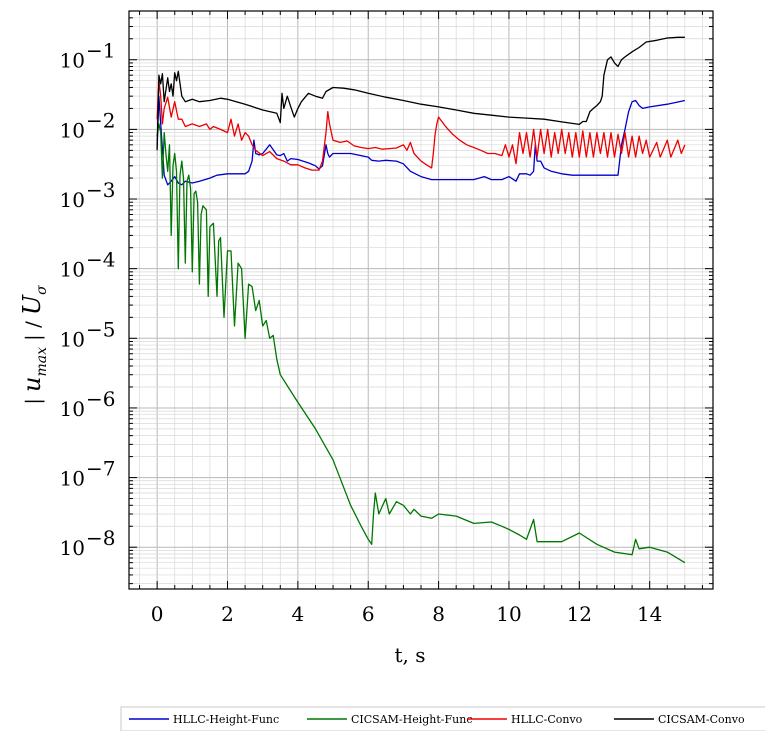  Describe the element at coordinates (100, 120) in the screenshot. I see `y-tick-label-exponent: −2` at that location.